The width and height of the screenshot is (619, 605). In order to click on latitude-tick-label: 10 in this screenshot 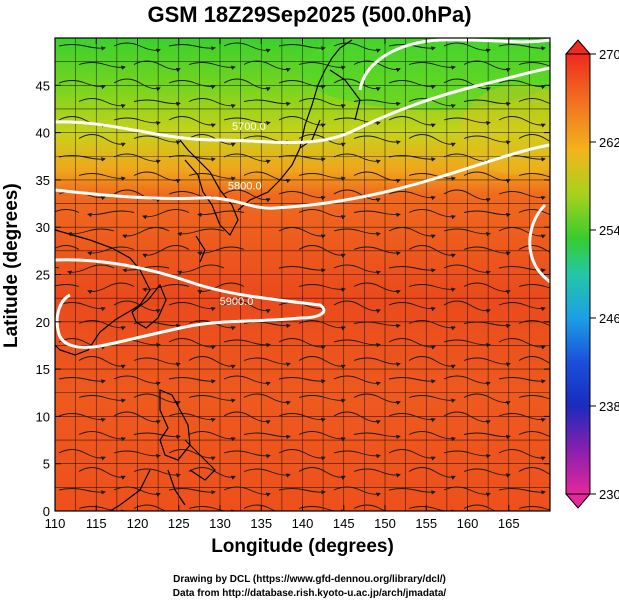, I will do `click(43, 416)`.